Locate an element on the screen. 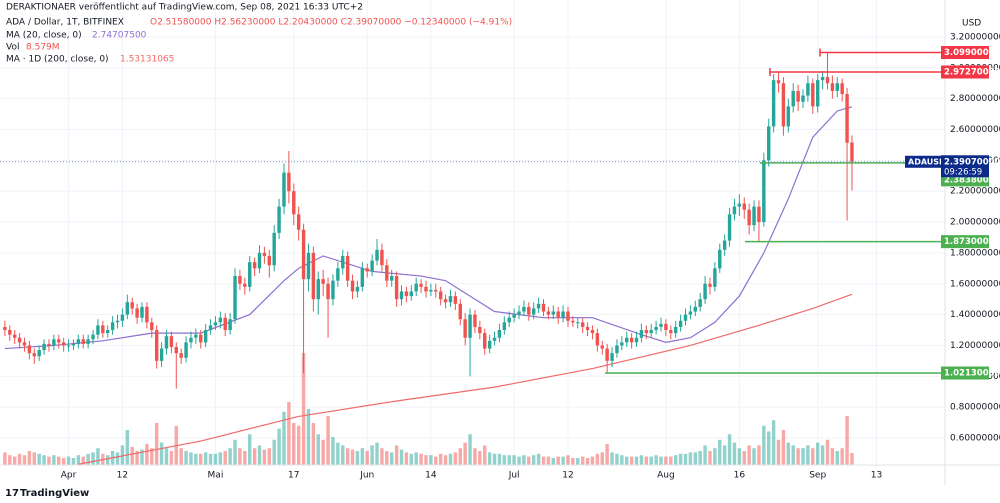  y-tick-label: 2.80000000 is located at coordinates (975, 99).